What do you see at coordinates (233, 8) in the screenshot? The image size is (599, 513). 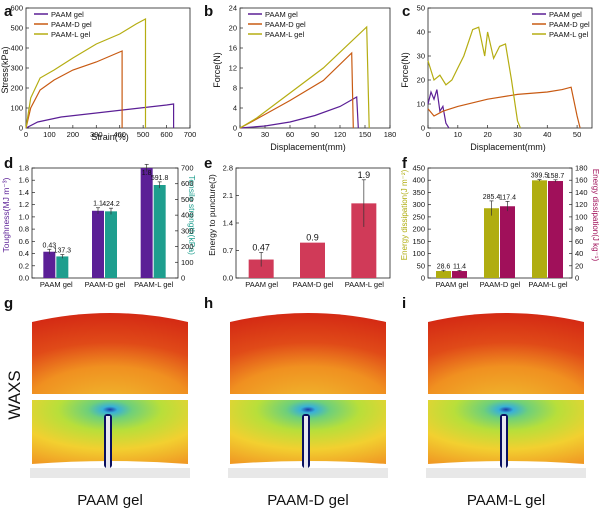 I see `b-ytick-label: 24` at bounding box center [233, 8].